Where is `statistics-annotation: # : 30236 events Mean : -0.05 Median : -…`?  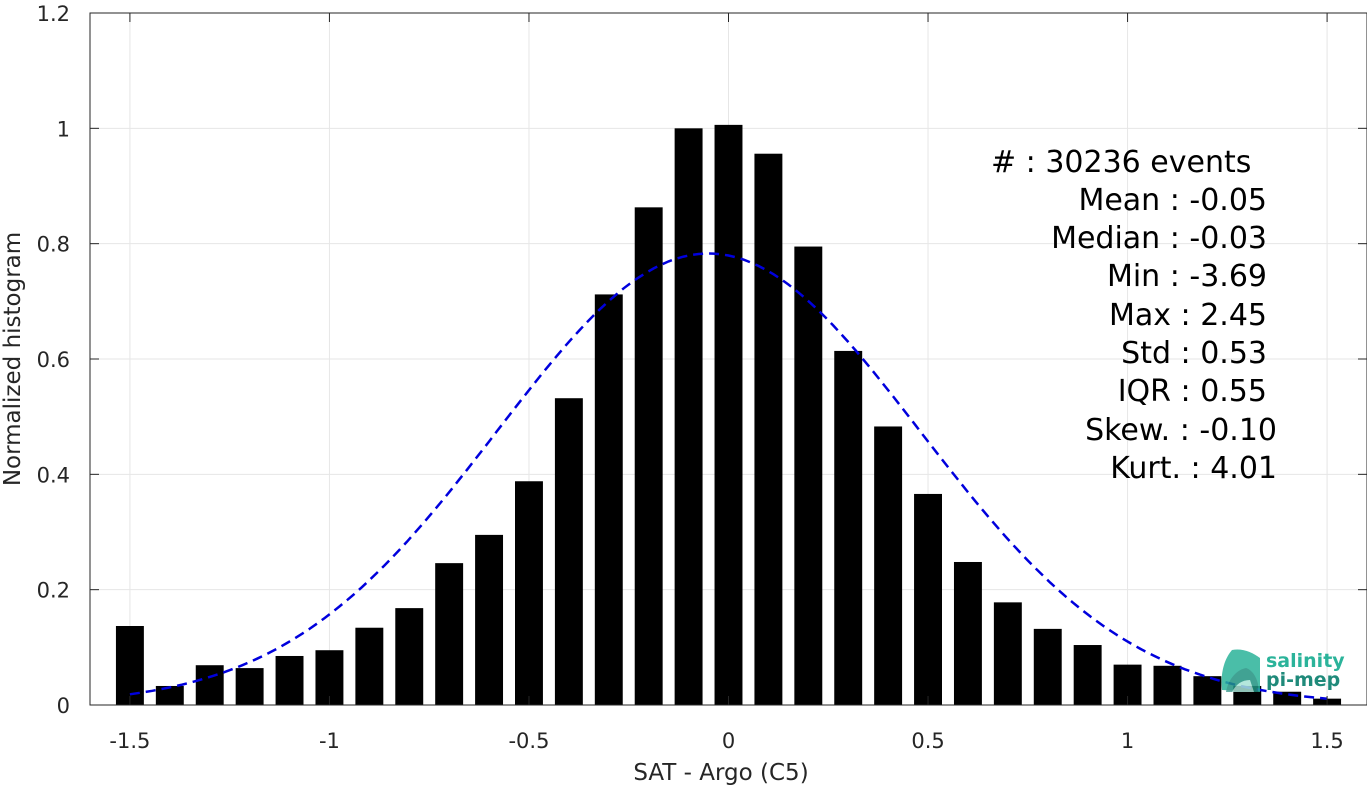
statistics-annotation: # : 30236 events Mean : -0.05 Median : -… is located at coordinates (1134, 315).